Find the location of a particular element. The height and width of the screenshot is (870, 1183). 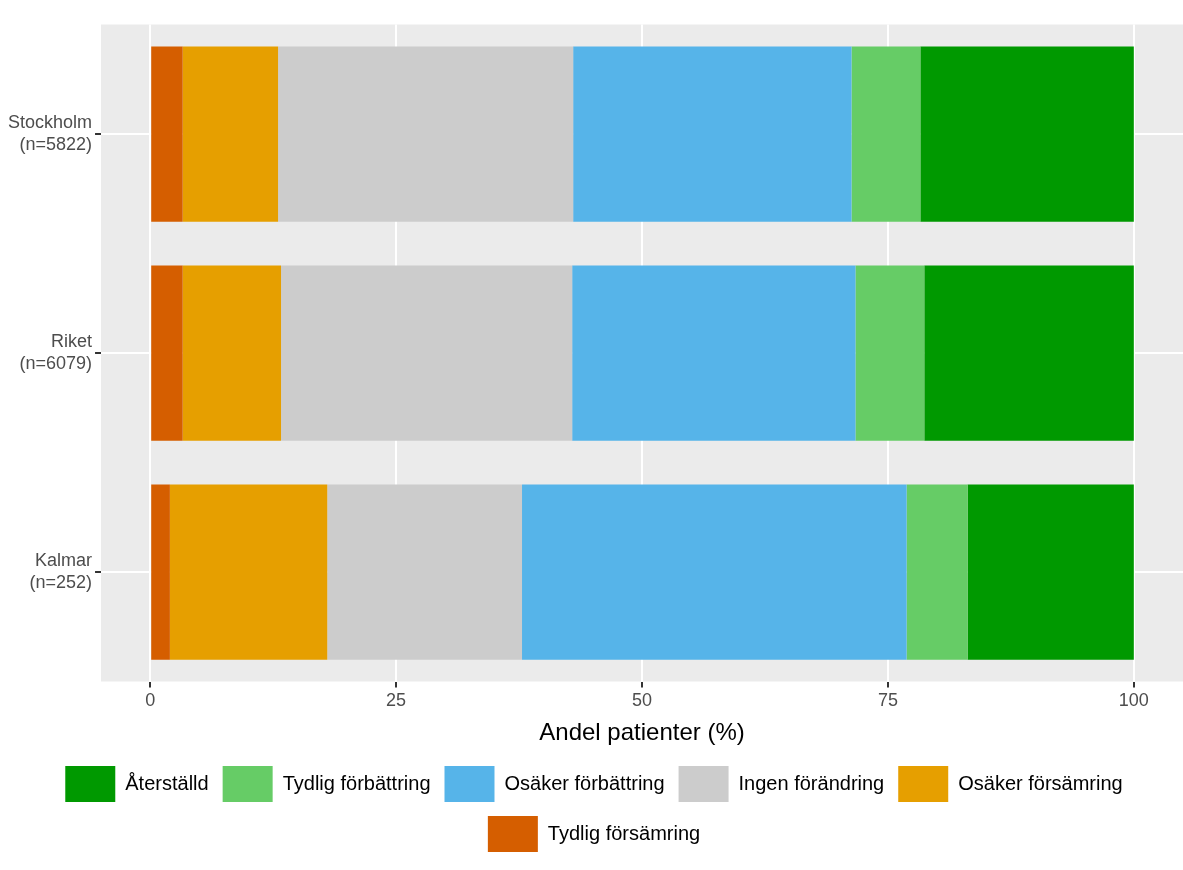

x-axis-title: Andel patienter (%) is located at coordinates (642, 732).